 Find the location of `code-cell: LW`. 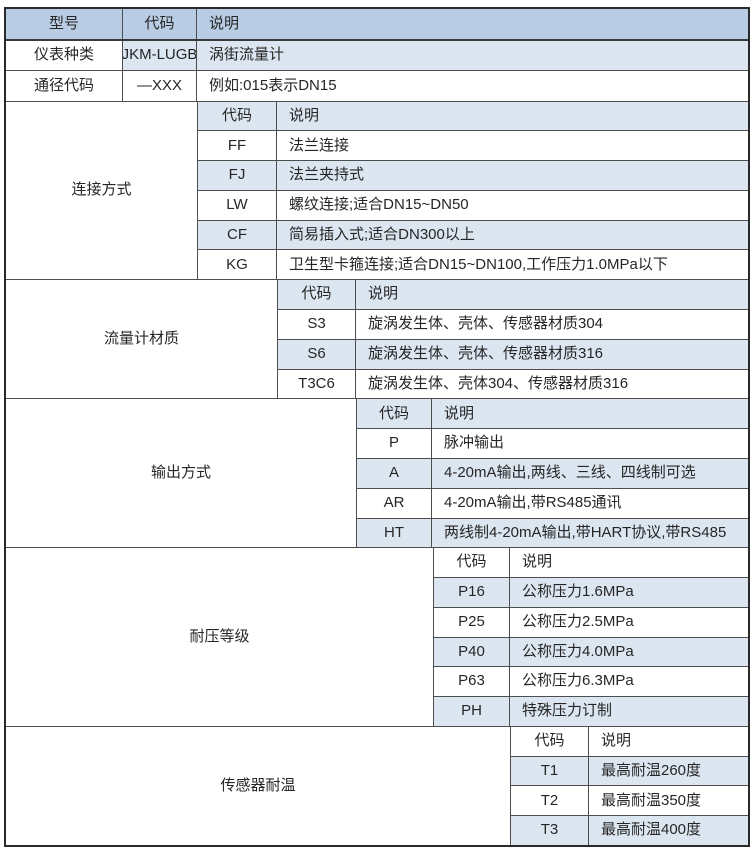

code-cell: LW is located at coordinates (237, 205).